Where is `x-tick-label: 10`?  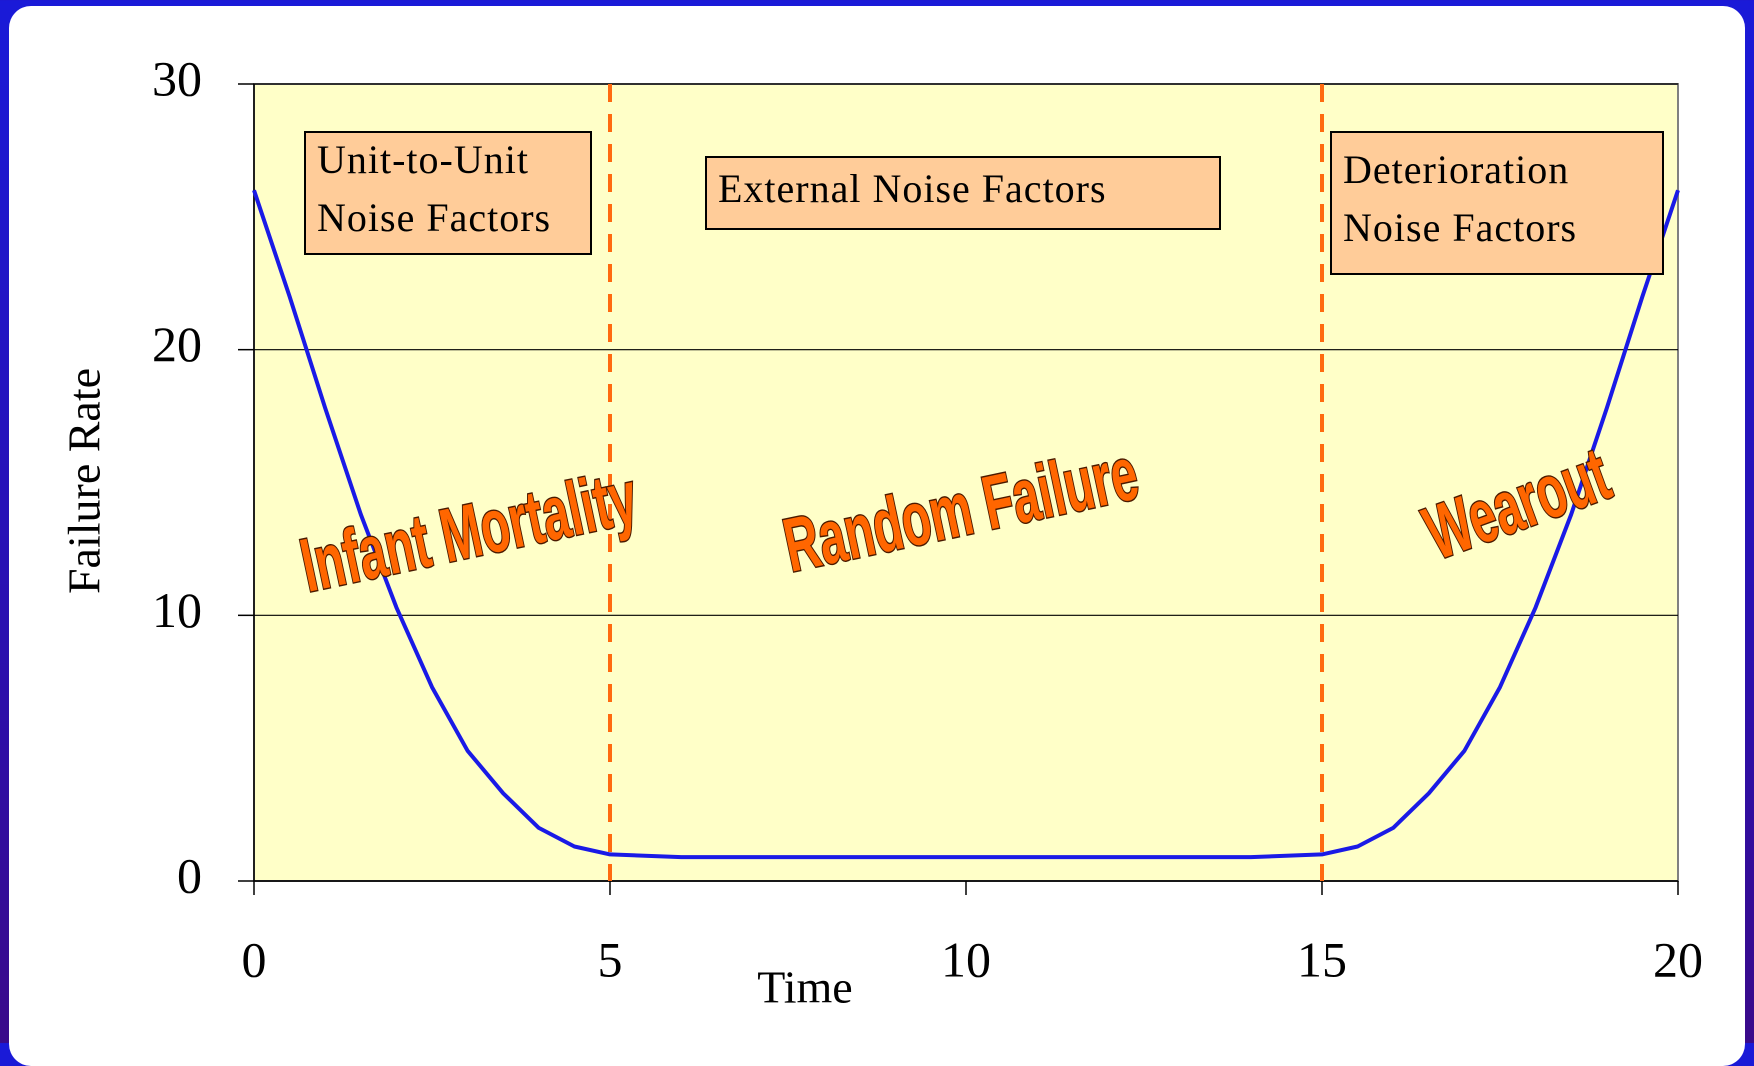
x-tick-label: 10 is located at coordinates (966, 959).